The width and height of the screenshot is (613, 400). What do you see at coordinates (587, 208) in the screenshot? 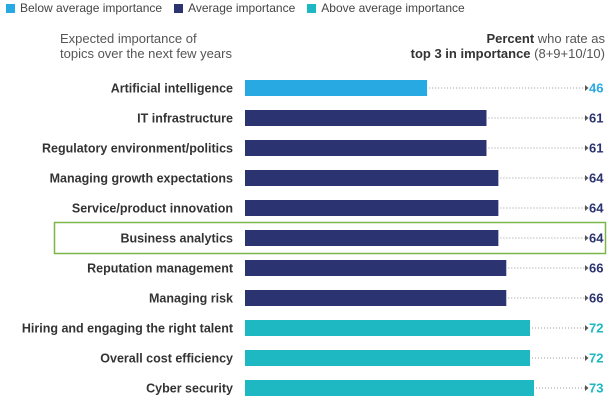
I see `leader-arrow-service-product-innovation` at bounding box center [587, 208].